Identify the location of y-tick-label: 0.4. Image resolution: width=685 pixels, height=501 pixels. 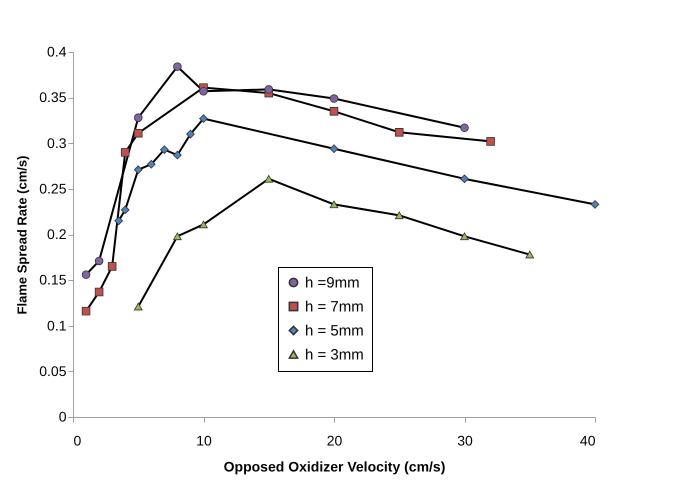
(57, 52).